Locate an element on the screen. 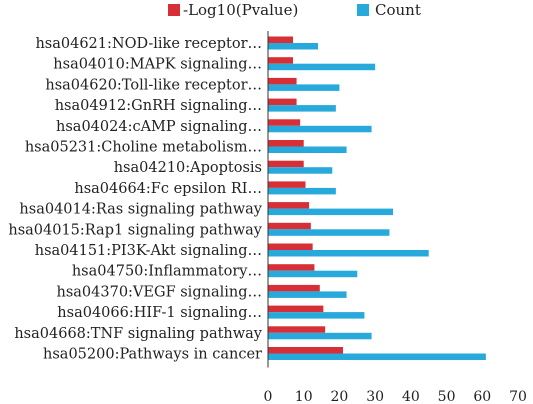 The height and width of the screenshot is (404, 533). x-tick-label-40: 40 is located at coordinates (411, 396).